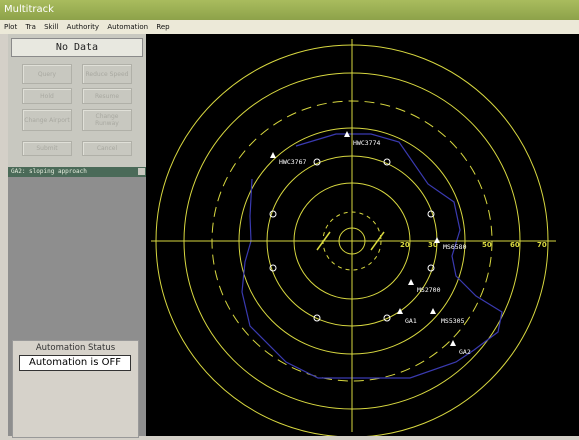 This screenshot has height=440, width=579. What do you see at coordinates (405, 245) in the screenshot?
I see `range-label: 20` at bounding box center [405, 245].